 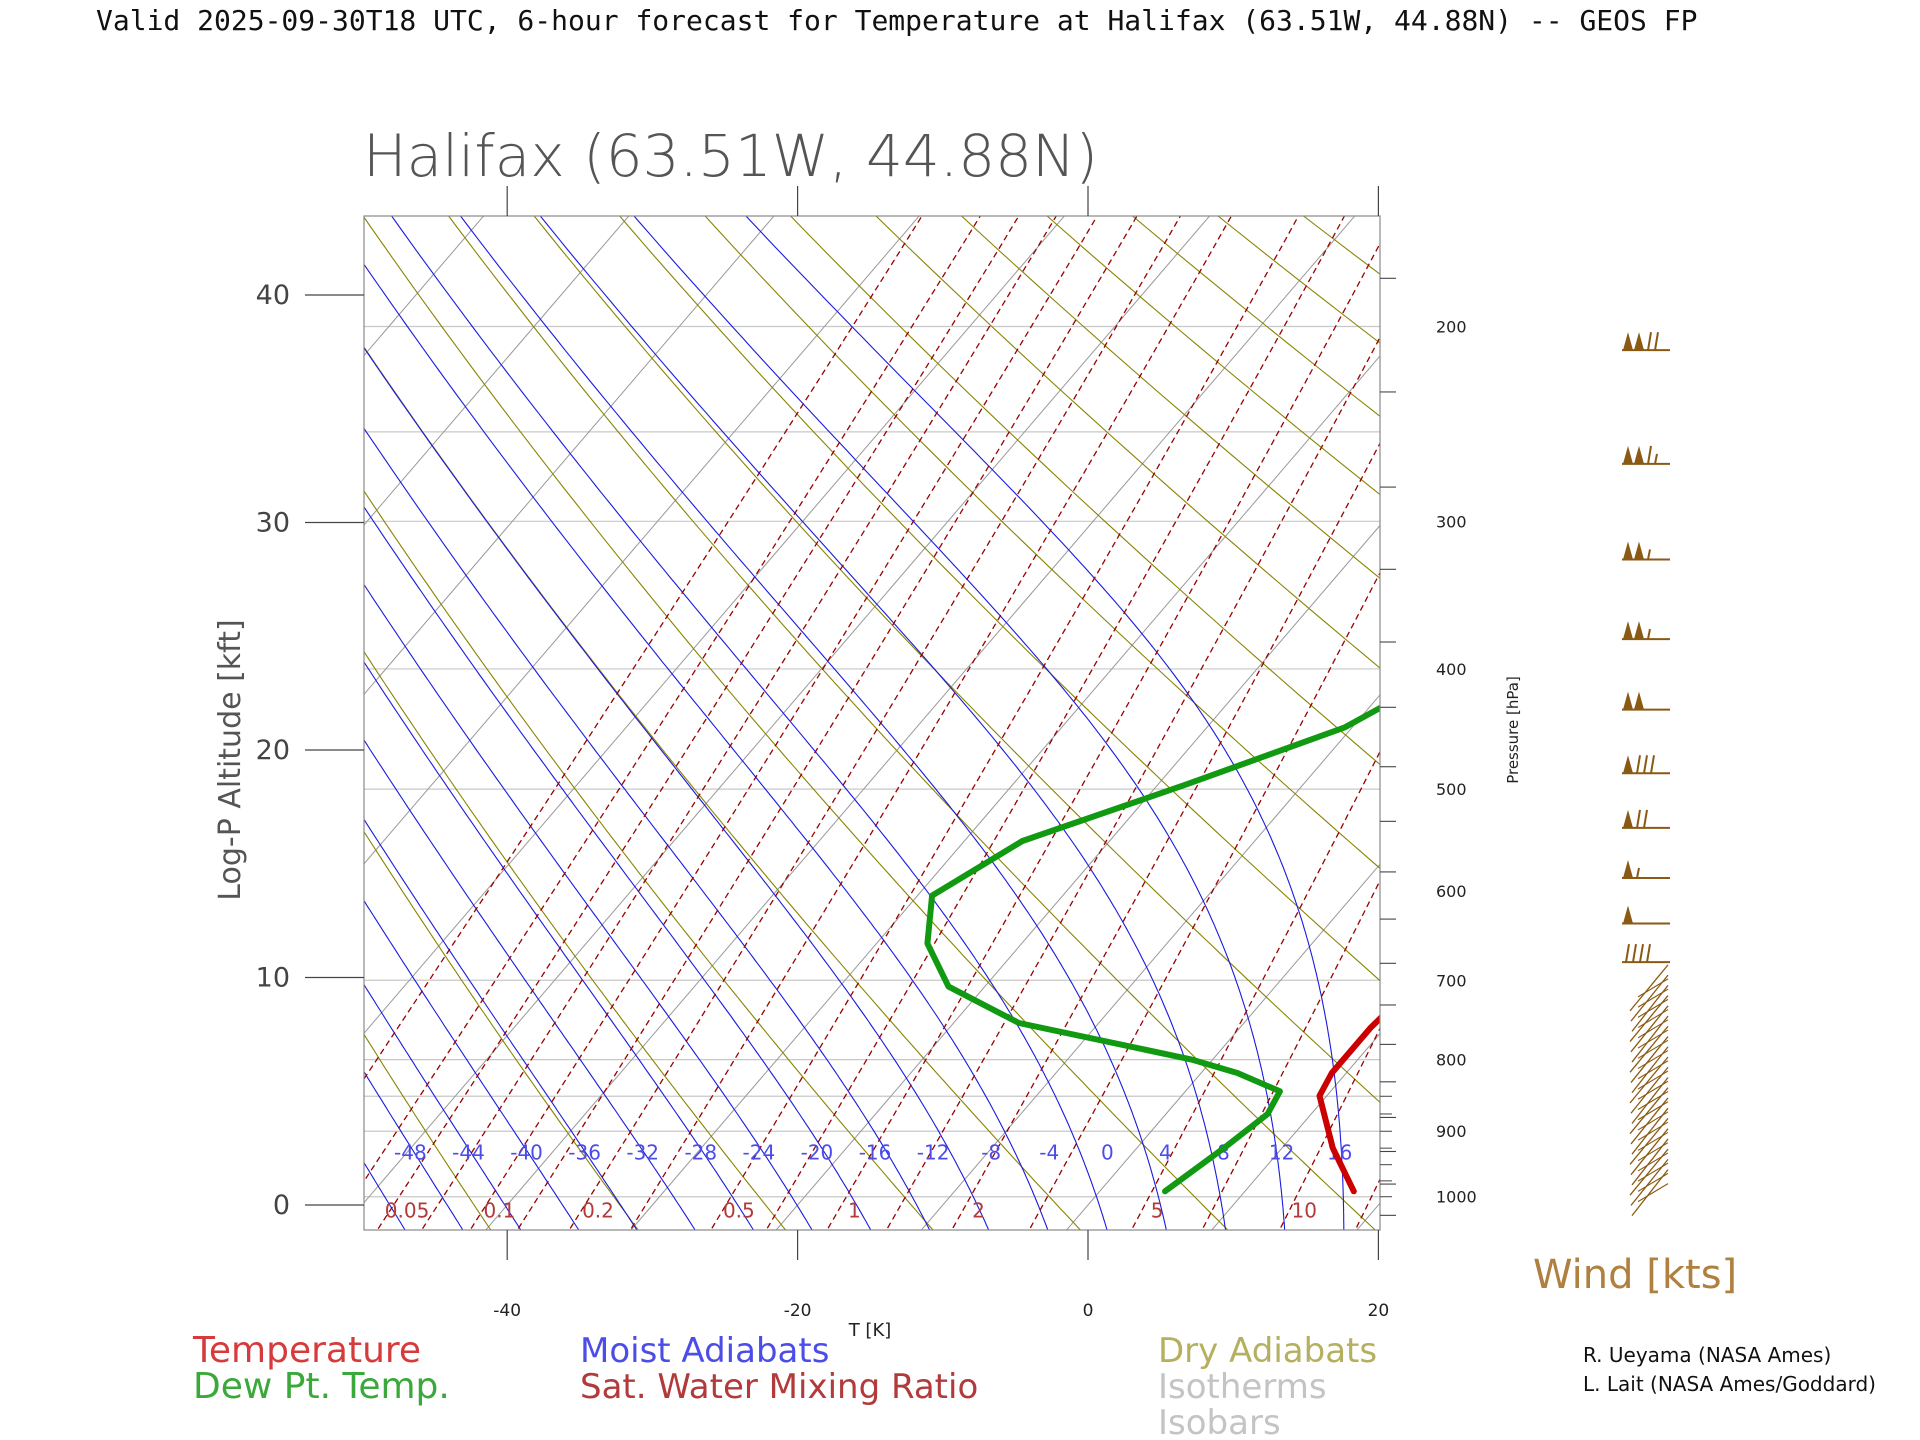 What do you see at coordinates (1165, 1153) in the screenshot?
I see `moist-adiabat-label: 4` at bounding box center [1165, 1153].